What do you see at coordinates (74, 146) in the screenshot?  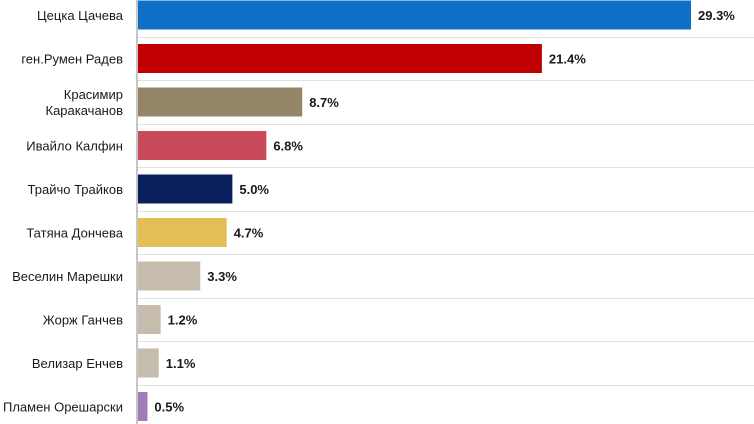 I see `category-label: Ивайло Калфин` at bounding box center [74, 146].